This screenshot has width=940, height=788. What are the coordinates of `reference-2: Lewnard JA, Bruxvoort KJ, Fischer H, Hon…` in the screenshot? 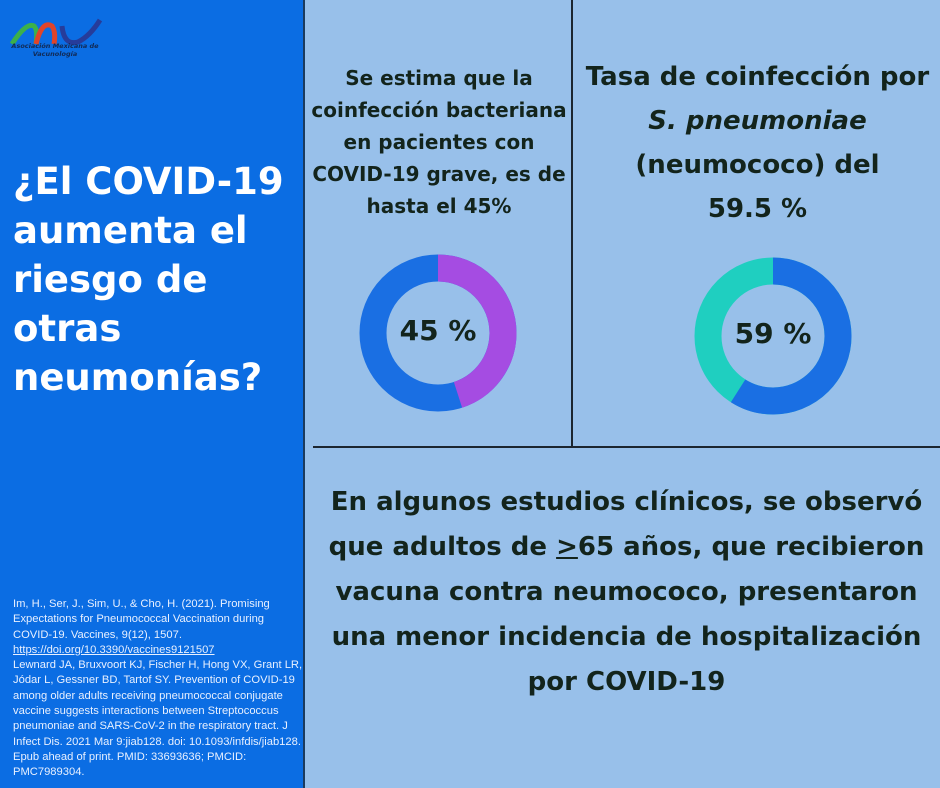 It's located at (158, 719).